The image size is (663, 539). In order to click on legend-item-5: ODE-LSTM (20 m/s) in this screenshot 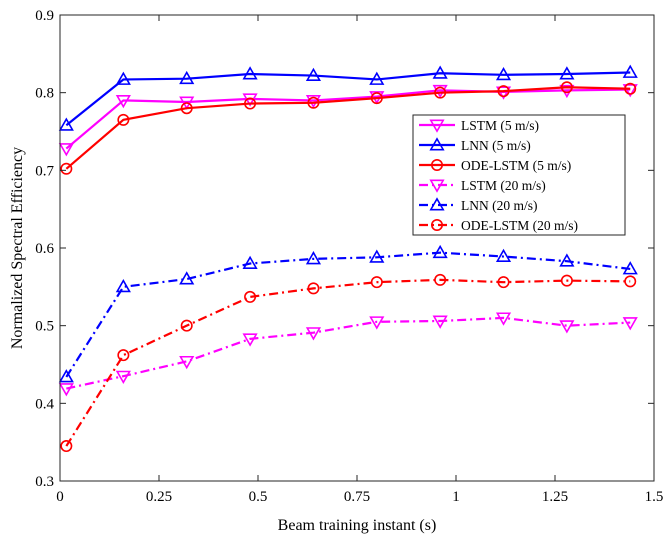, I will do `click(498, 225)`.